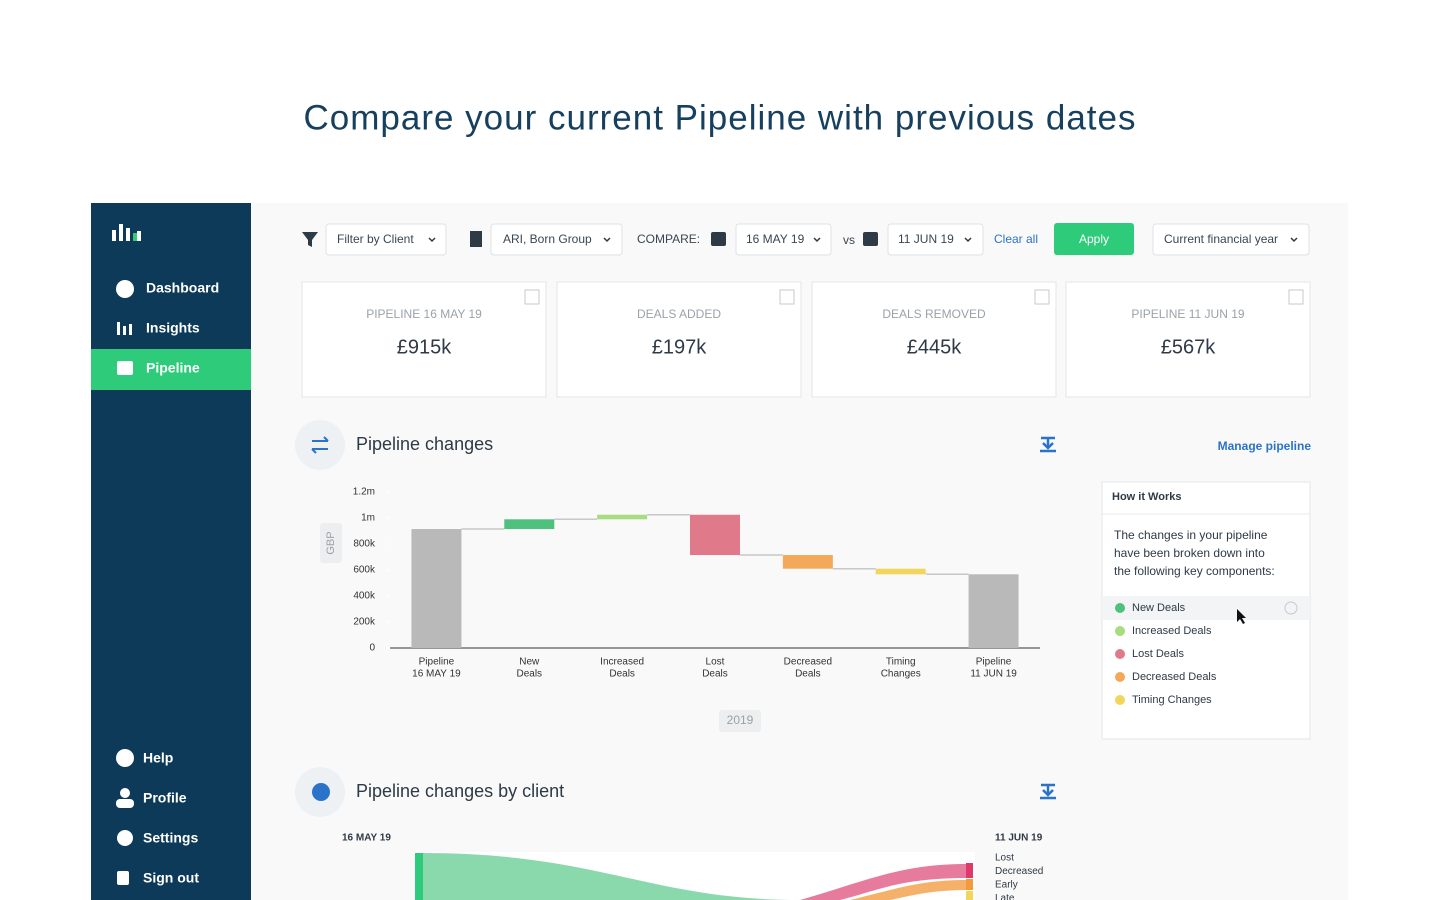  Describe the element at coordinates (1158, 654) in the screenshot. I see `legend-label: Lost Deals` at that location.